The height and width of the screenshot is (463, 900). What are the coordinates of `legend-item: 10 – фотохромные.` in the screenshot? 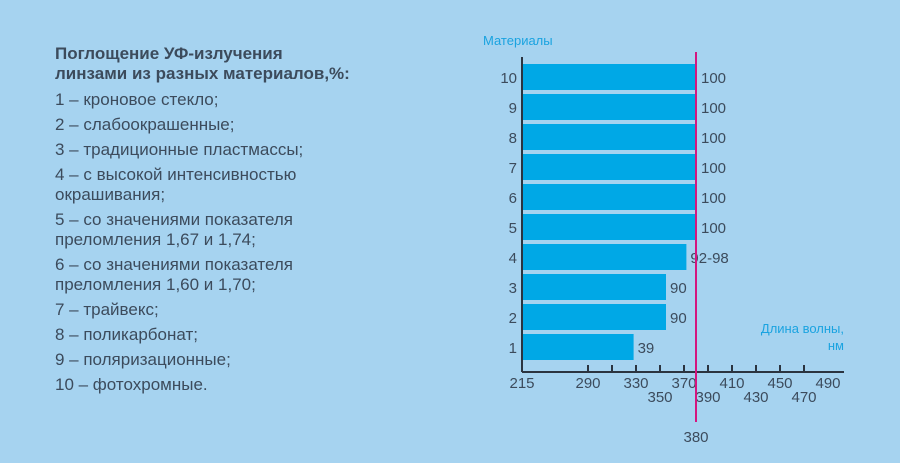 It's located at (131, 384).